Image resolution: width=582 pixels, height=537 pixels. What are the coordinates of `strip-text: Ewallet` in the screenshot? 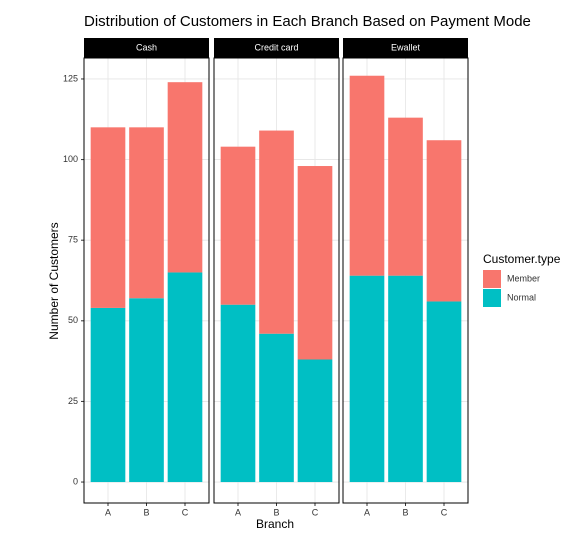 It's located at (406, 47).